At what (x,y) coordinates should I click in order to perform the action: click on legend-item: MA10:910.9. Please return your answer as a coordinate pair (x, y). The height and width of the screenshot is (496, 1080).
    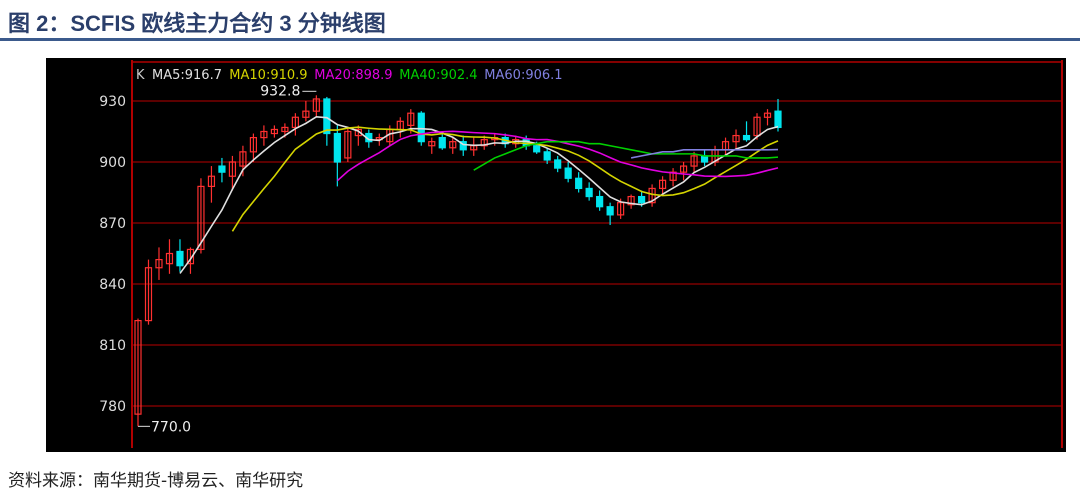
    Looking at the image, I should click on (268, 75).